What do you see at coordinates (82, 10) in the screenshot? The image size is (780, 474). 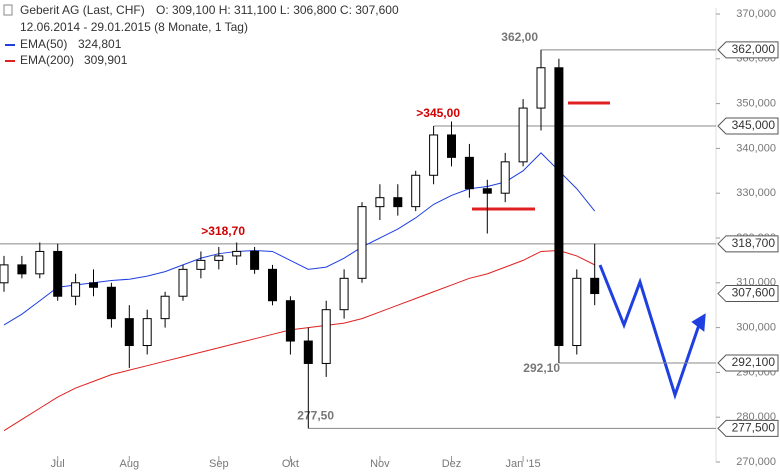 I see `chart-title: Geberit AG (Last, CHF)` at bounding box center [82, 10].